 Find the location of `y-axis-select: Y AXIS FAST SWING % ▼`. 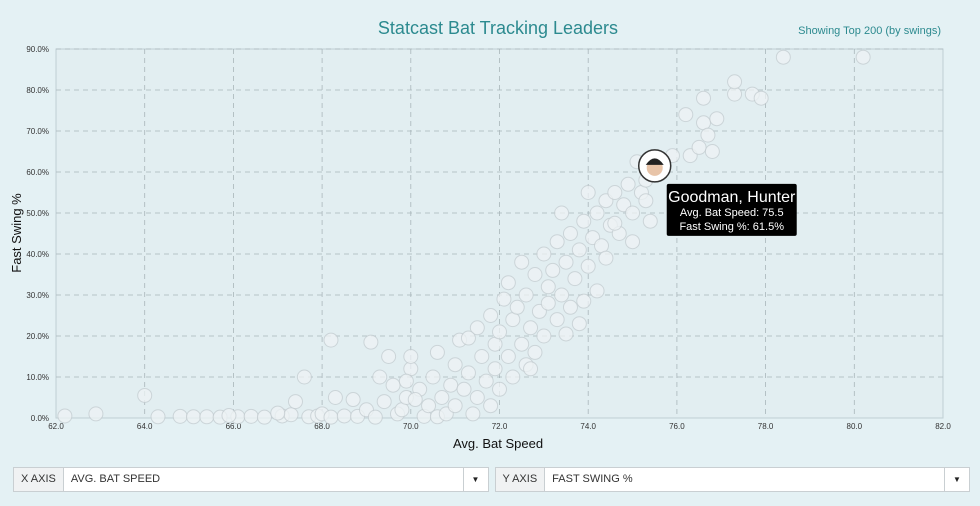

y-axis-select: Y AXIS FAST SWING % ▼ is located at coordinates (732, 479).